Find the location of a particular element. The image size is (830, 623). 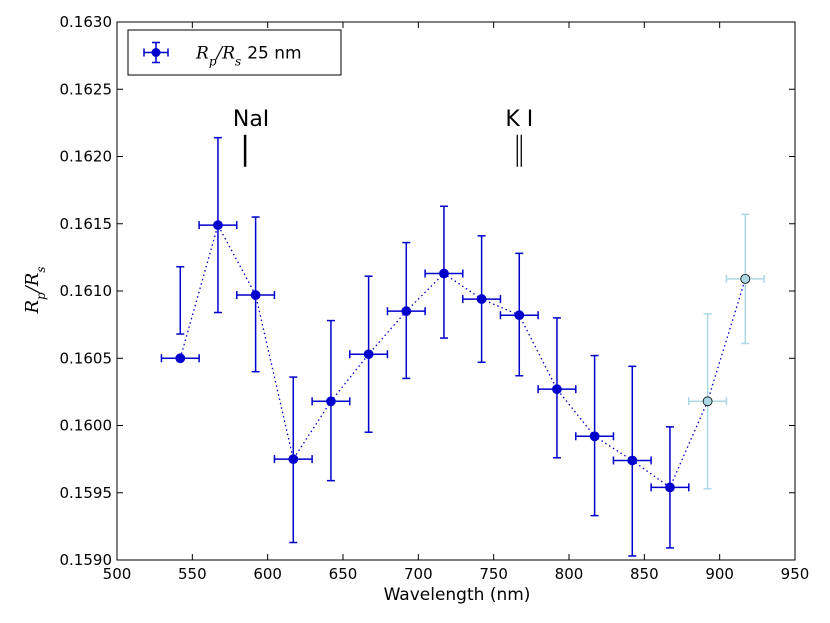

x-tick-label: 550 is located at coordinates (192, 574).